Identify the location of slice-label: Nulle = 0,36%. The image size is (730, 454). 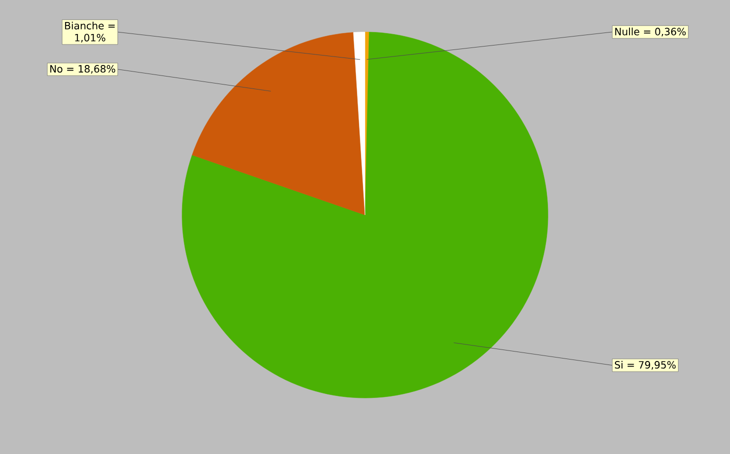
(650, 32).